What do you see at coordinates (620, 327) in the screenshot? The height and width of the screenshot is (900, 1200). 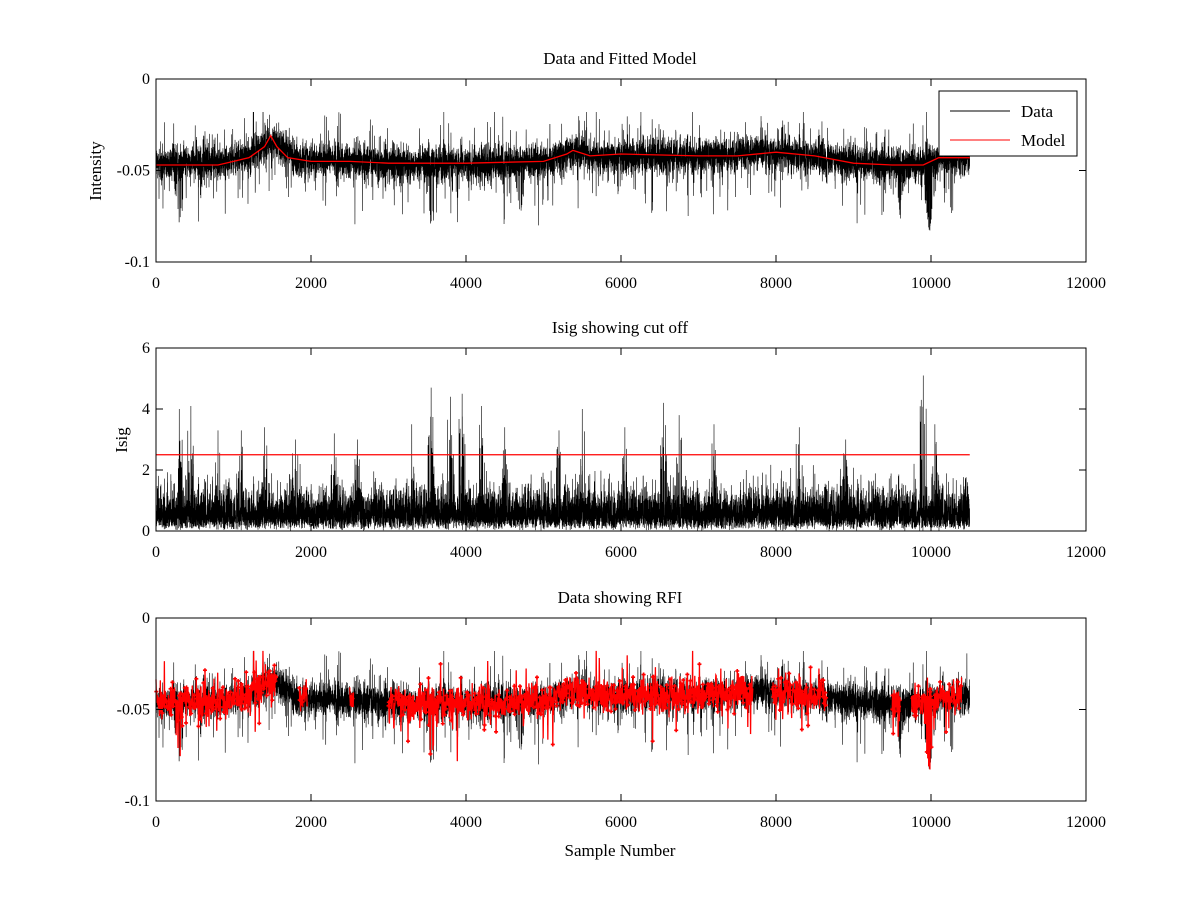 I see `panel-2-title: Isig showing cut off` at bounding box center [620, 327].